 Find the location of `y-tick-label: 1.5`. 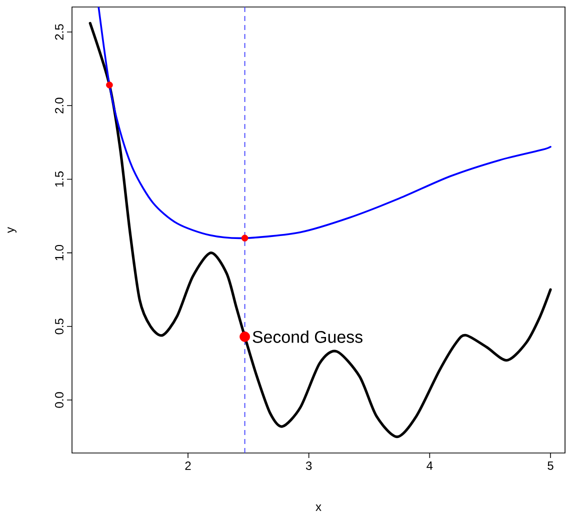

y-tick-label: 1.5 is located at coordinates (59, 179).